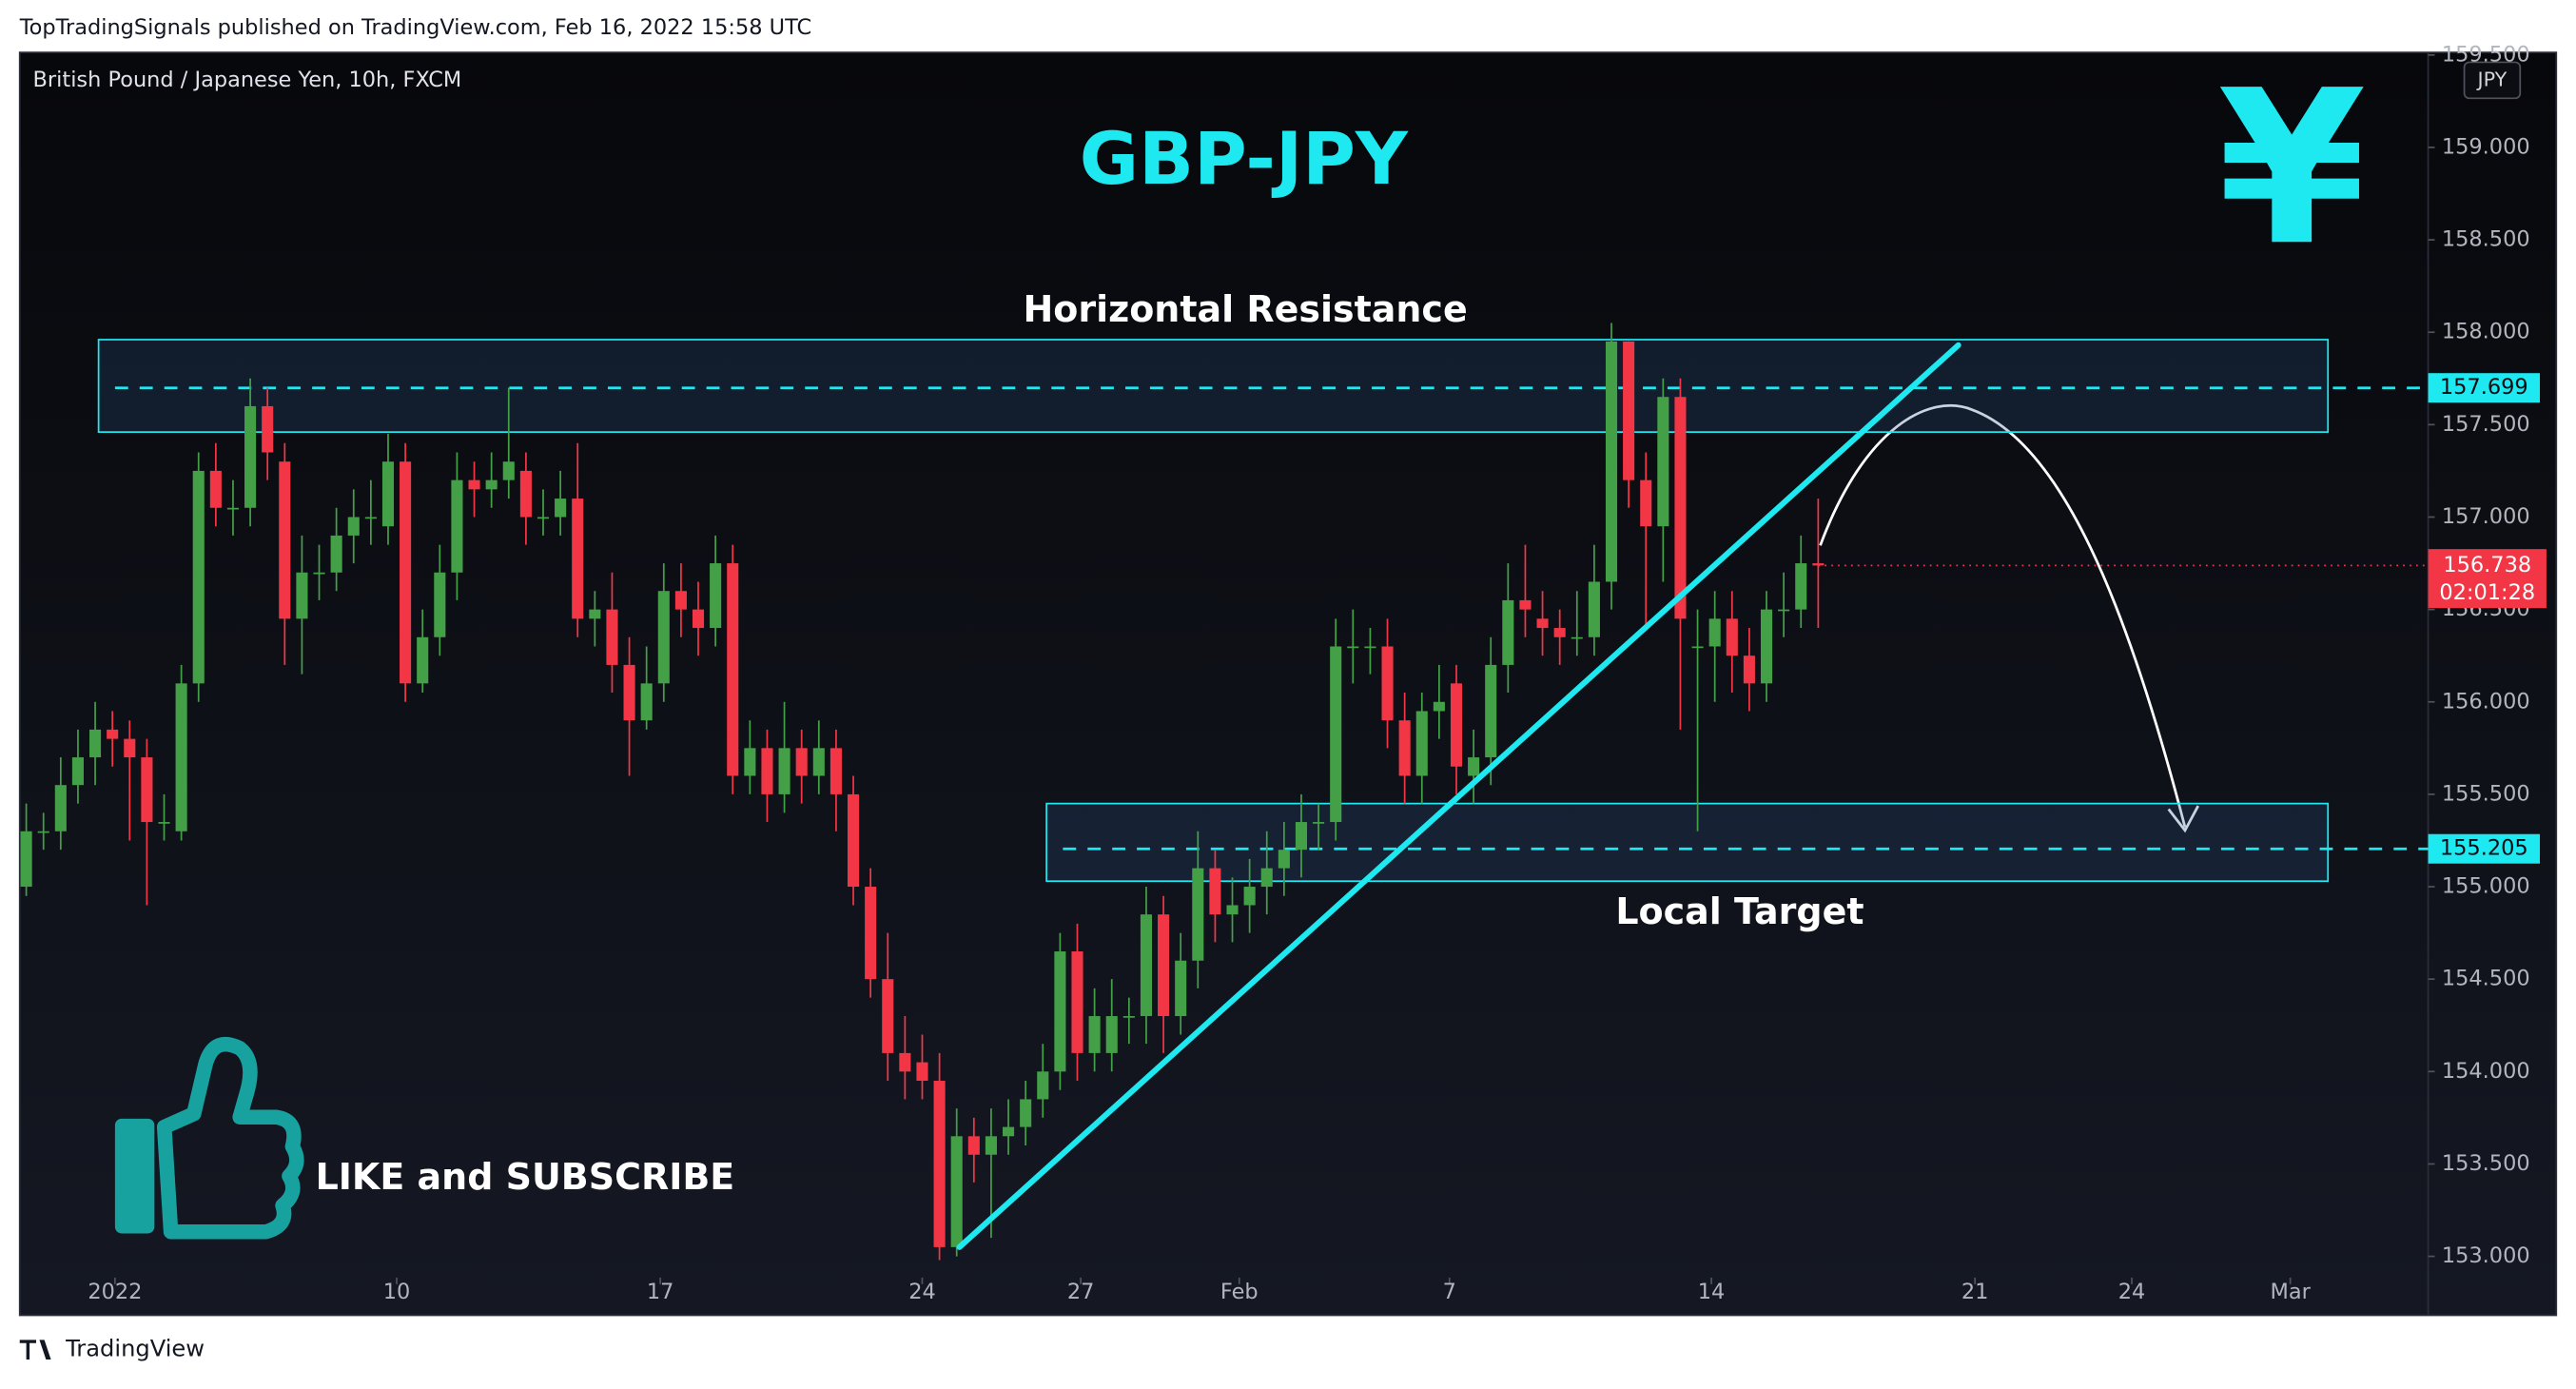  I want to click on x-tick-label: Mar, so click(2290, 1292).